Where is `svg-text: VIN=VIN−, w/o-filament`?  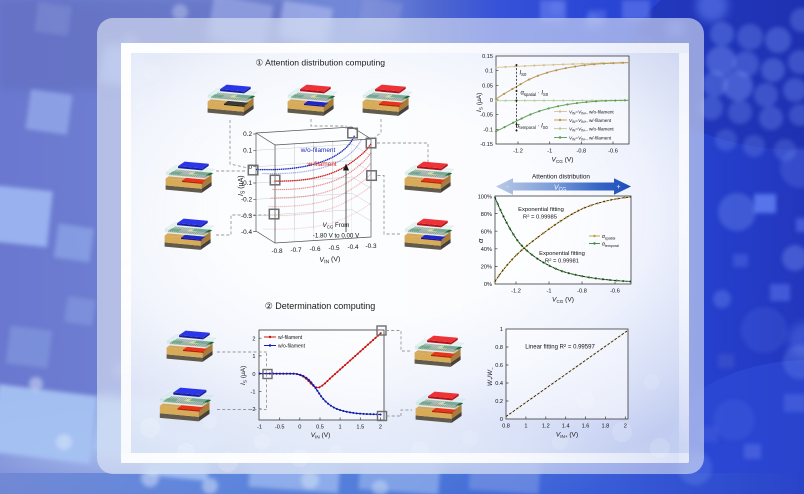
svg-text: VIN=VIN−, w/o-filament is located at coordinates (591, 129).